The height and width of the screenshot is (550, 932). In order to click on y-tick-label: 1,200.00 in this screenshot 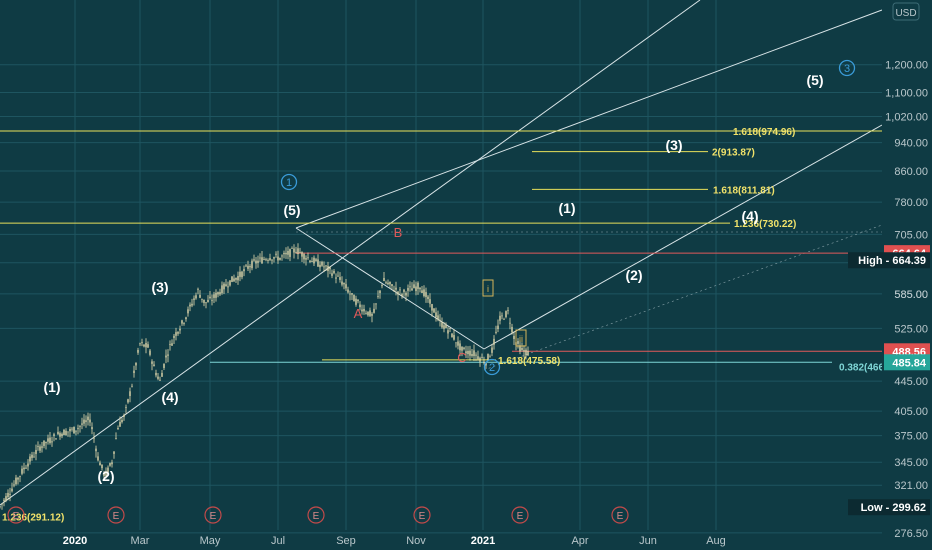, I will do `click(906, 66)`.